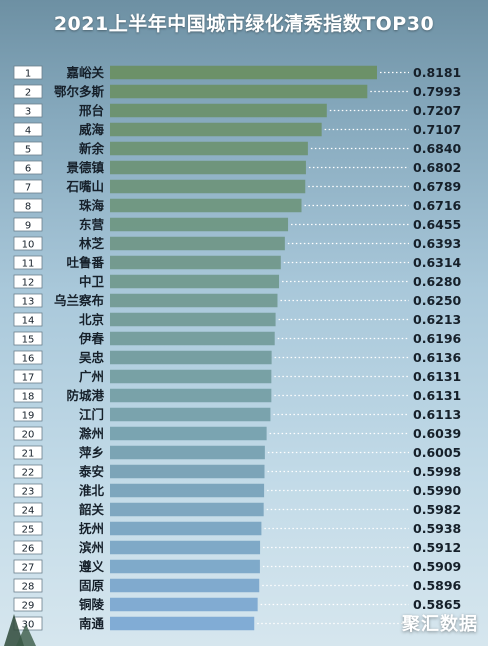 This screenshot has width=488, height=646. Describe the element at coordinates (91, 547) in the screenshot. I see `category-label: 滨州` at that location.